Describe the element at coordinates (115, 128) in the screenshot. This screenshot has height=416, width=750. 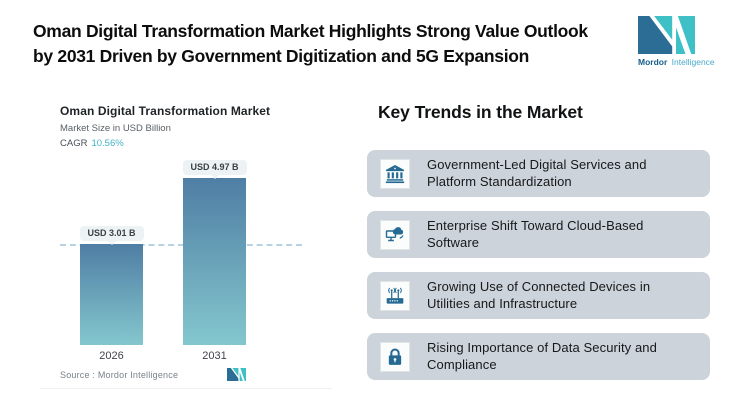
I see `chart-subtitle: Market Size in USD Billion` at that location.